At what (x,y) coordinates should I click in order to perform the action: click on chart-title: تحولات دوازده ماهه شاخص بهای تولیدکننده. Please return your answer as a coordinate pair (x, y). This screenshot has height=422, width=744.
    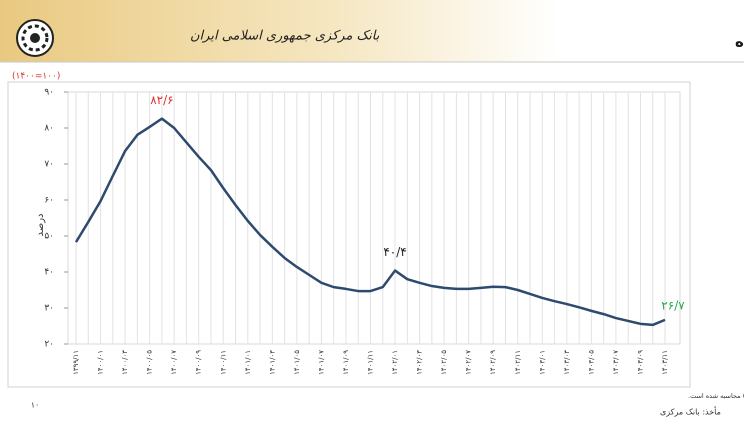
    Looking at the image, I should click on (739, 42).